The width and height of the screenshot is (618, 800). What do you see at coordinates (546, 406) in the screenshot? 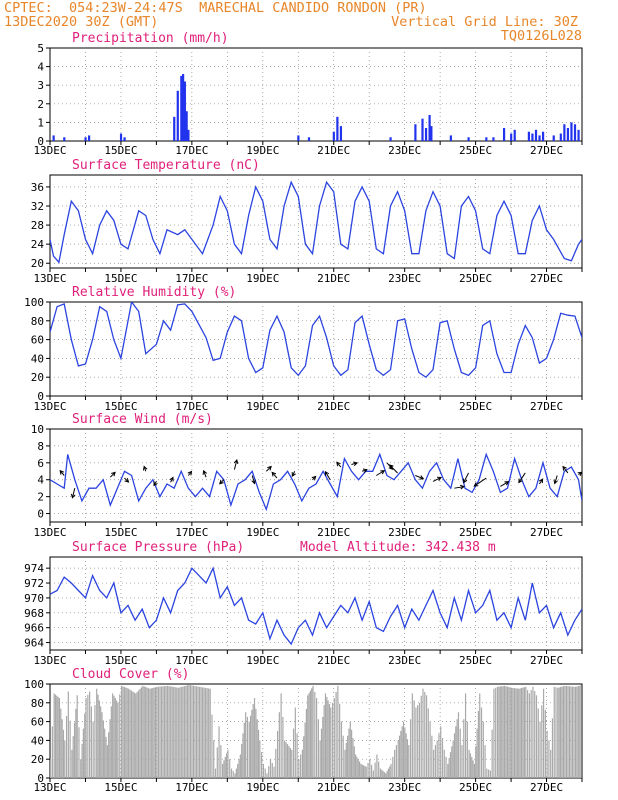
I see `rh-xtick-label: 27DEC` at bounding box center [546, 406].